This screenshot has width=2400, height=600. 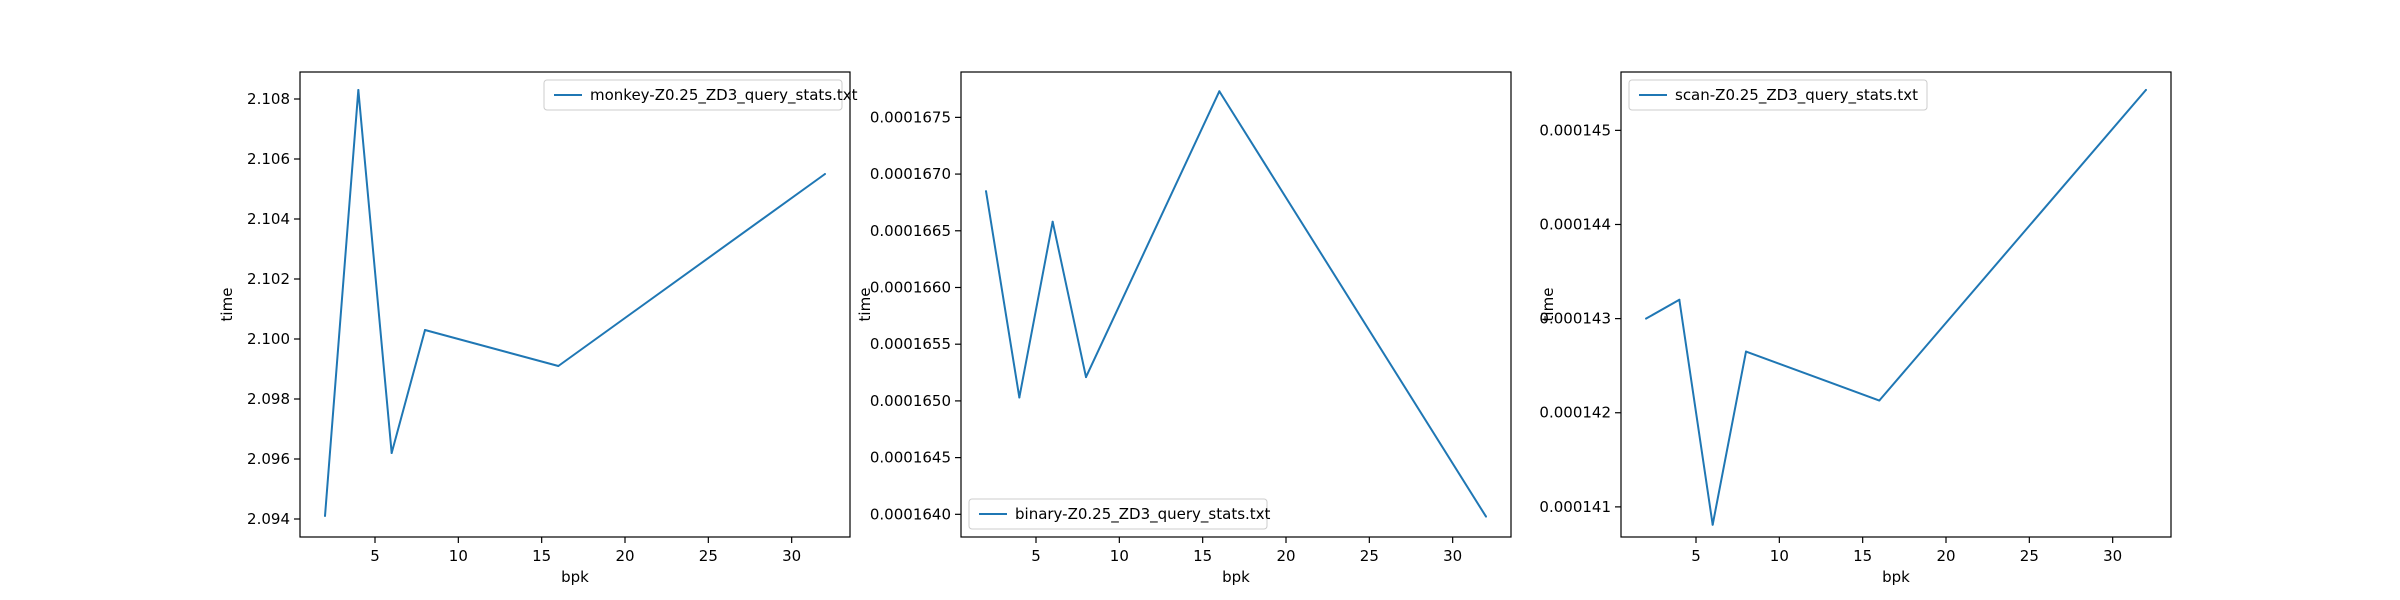 What do you see at coordinates (1575, 413) in the screenshot?
I see `y-tick-label: 0.000142` at bounding box center [1575, 413].